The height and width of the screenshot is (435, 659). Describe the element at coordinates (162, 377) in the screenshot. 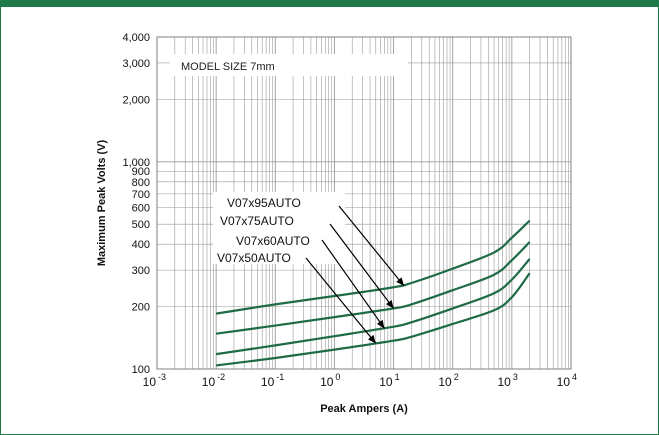

I see `x-tick-exponent: -3` at that location.